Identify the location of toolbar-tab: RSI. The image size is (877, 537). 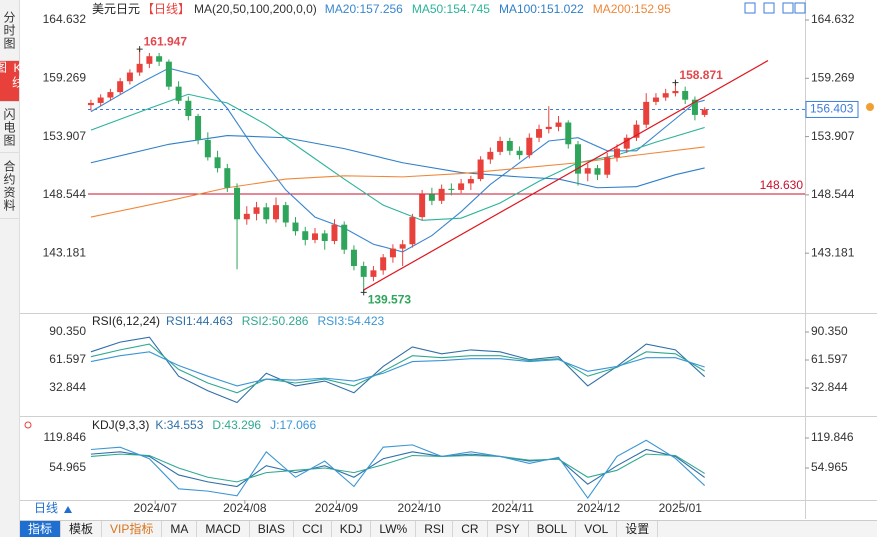
(435, 529).